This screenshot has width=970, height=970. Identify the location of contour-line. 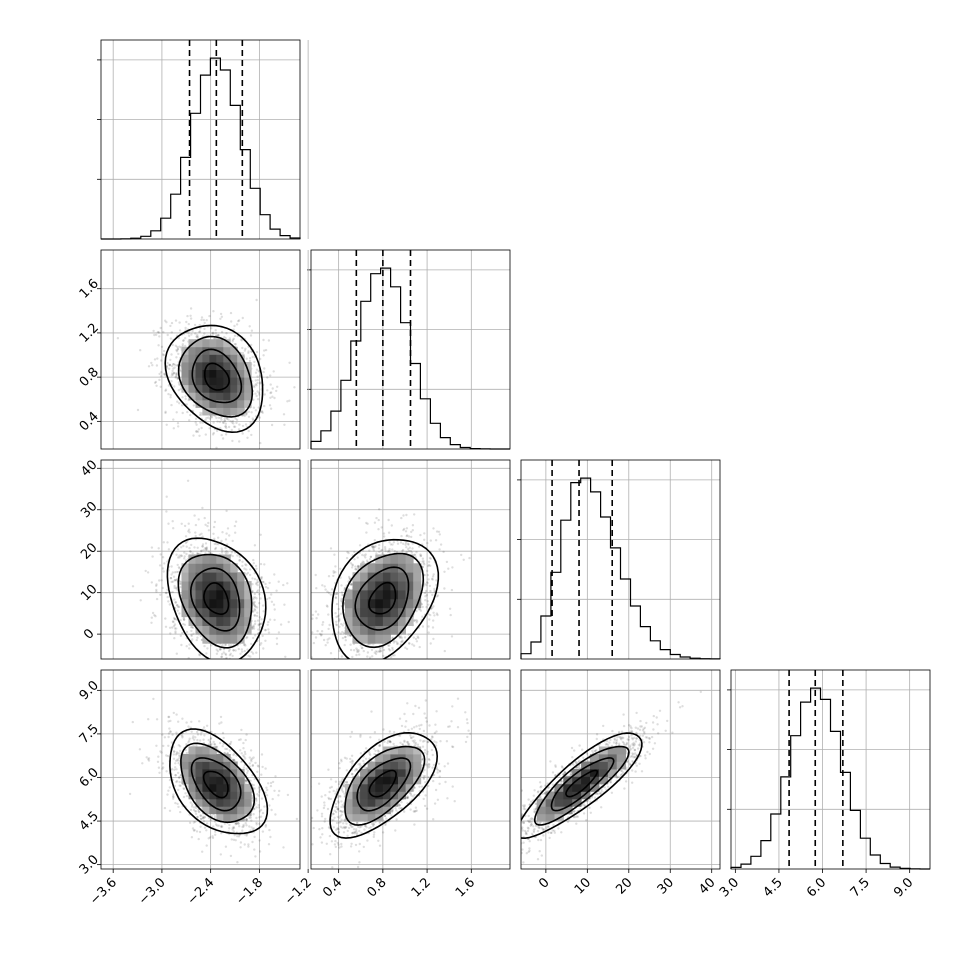
(214, 379).